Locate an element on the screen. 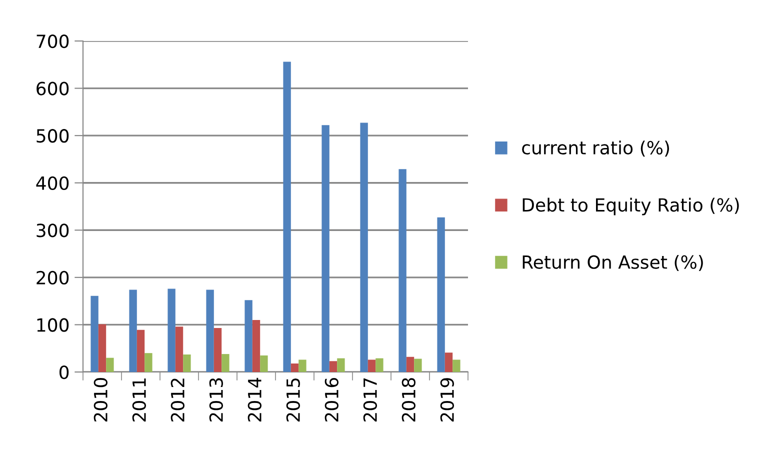 This screenshot has width=763, height=450. y-tick-label: 400 is located at coordinates (52, 183).